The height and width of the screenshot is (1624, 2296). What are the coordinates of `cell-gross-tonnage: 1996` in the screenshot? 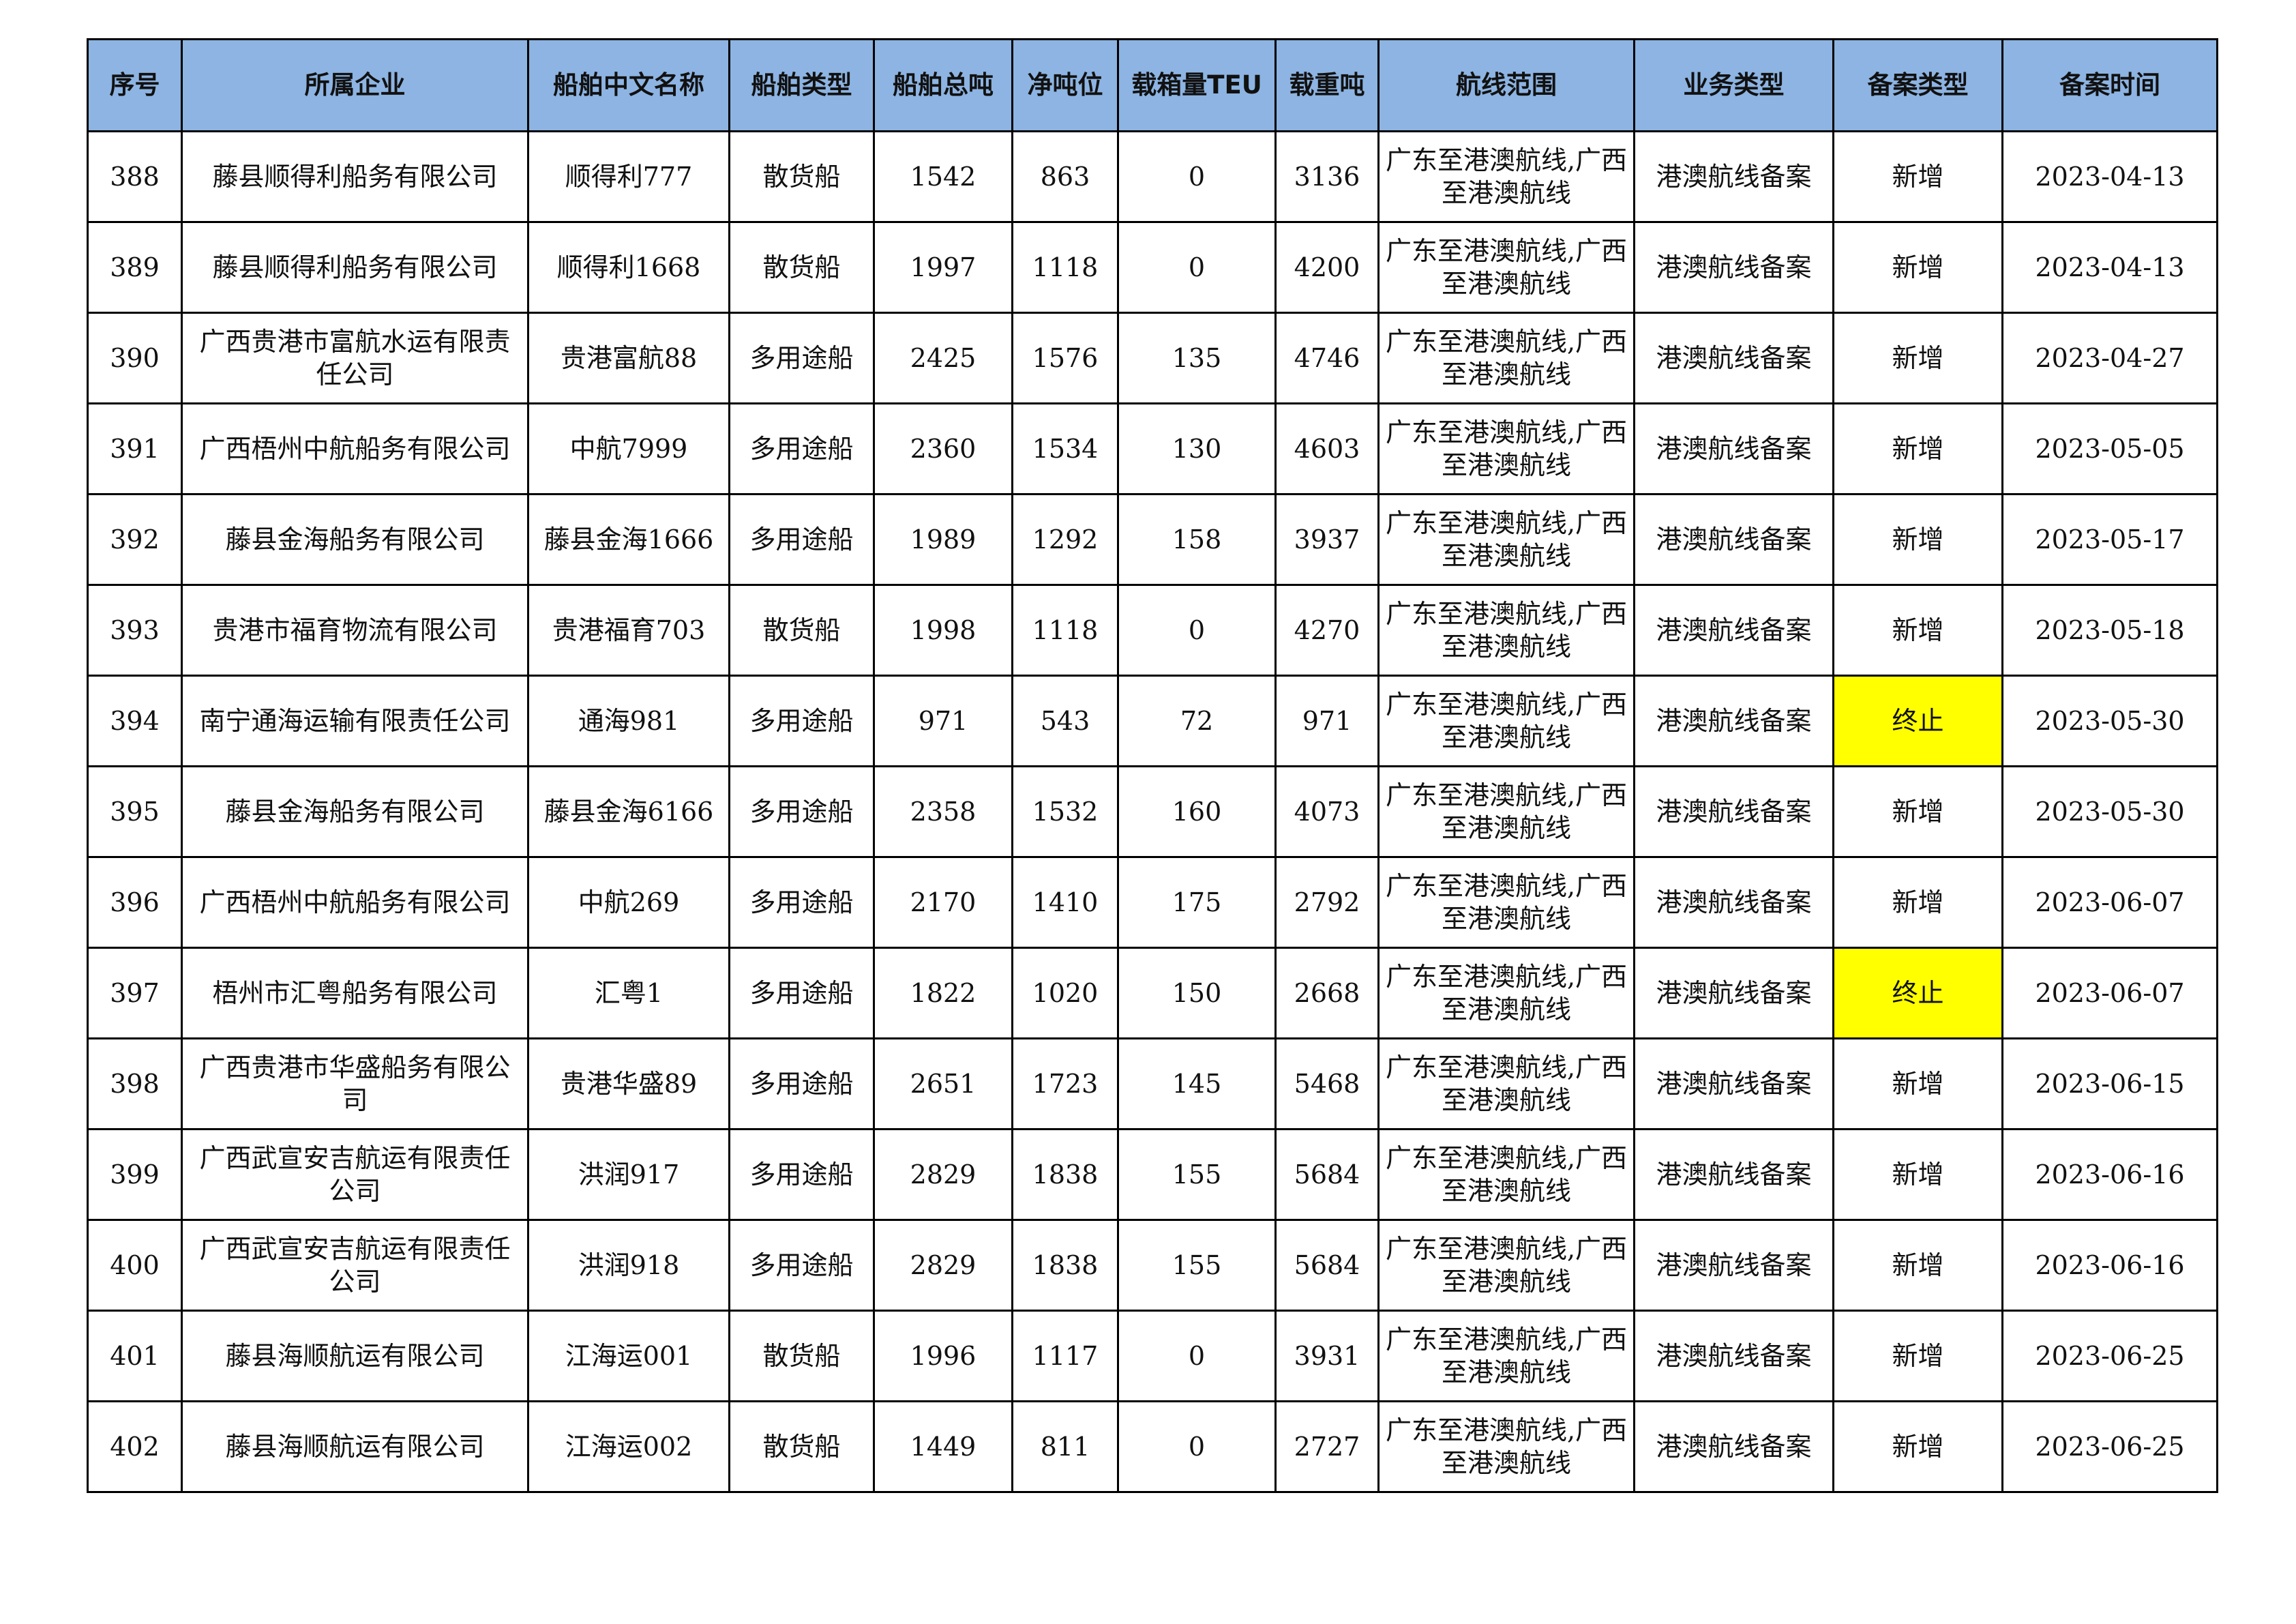 It's located at (943, 1356).